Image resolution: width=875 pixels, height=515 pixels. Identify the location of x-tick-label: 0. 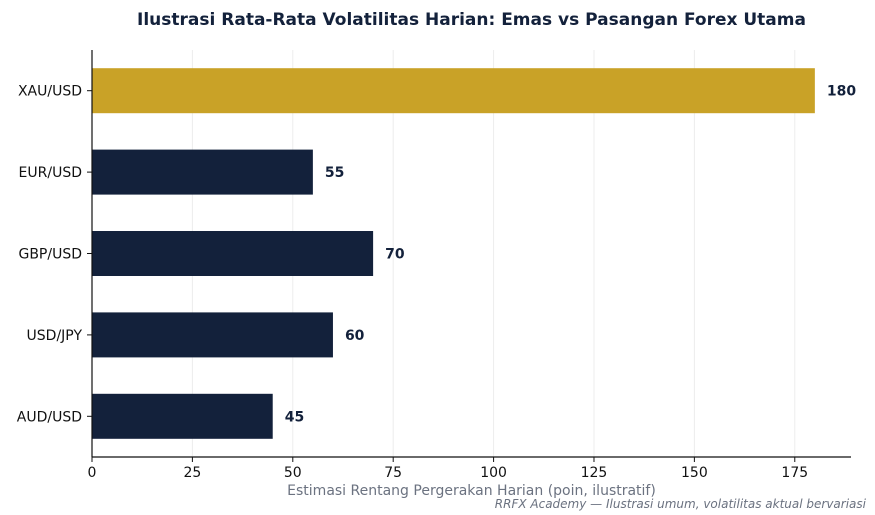
(92, 473).